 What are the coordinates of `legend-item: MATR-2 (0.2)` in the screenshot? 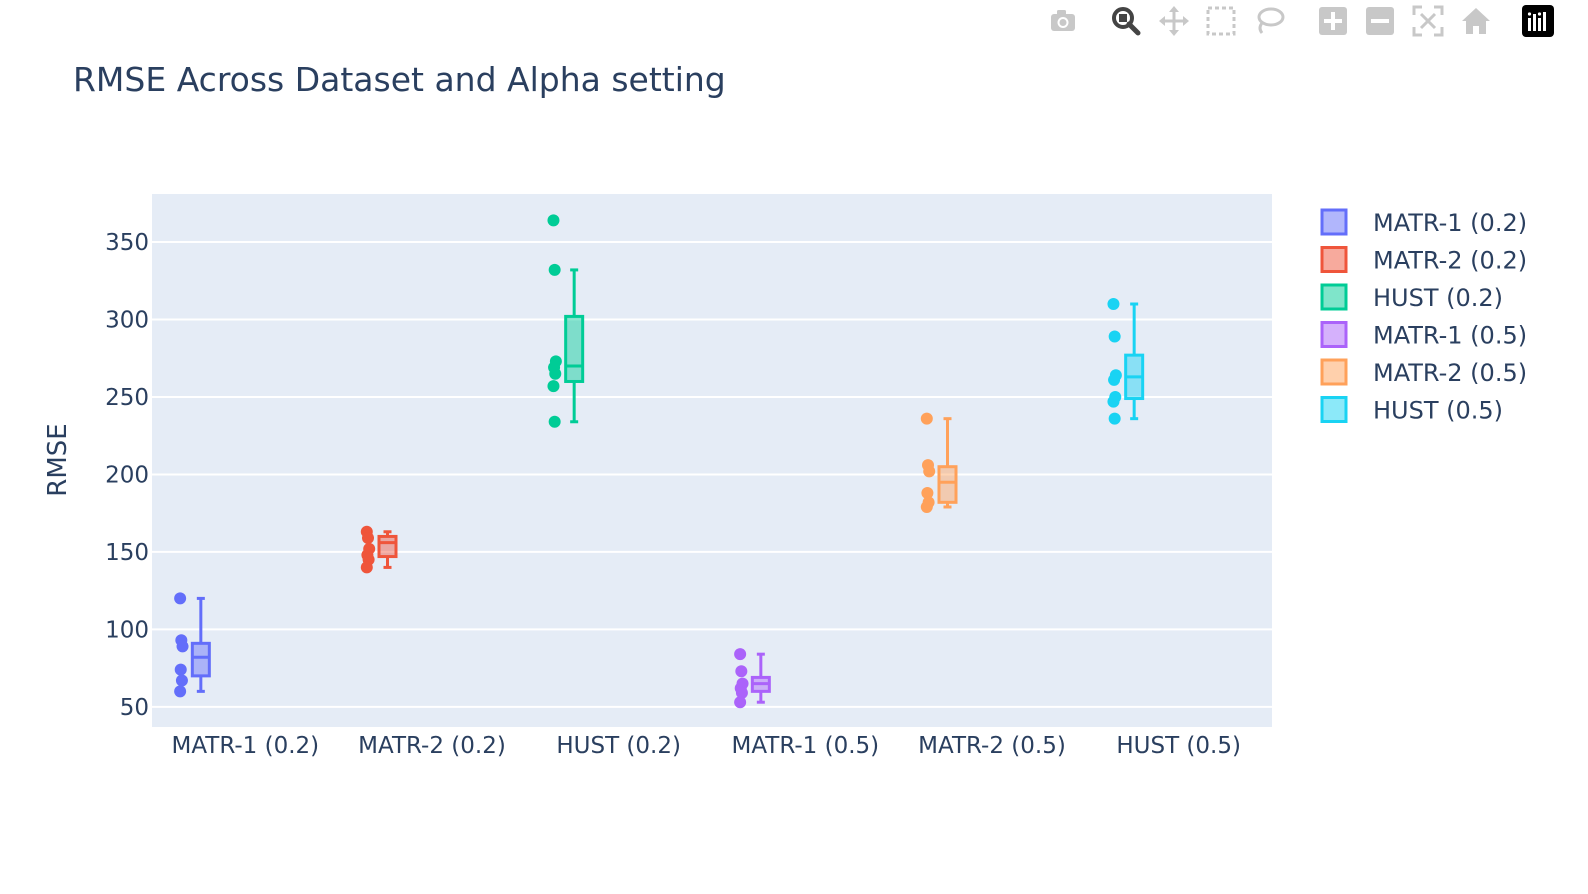 It's located at (1423, 260).